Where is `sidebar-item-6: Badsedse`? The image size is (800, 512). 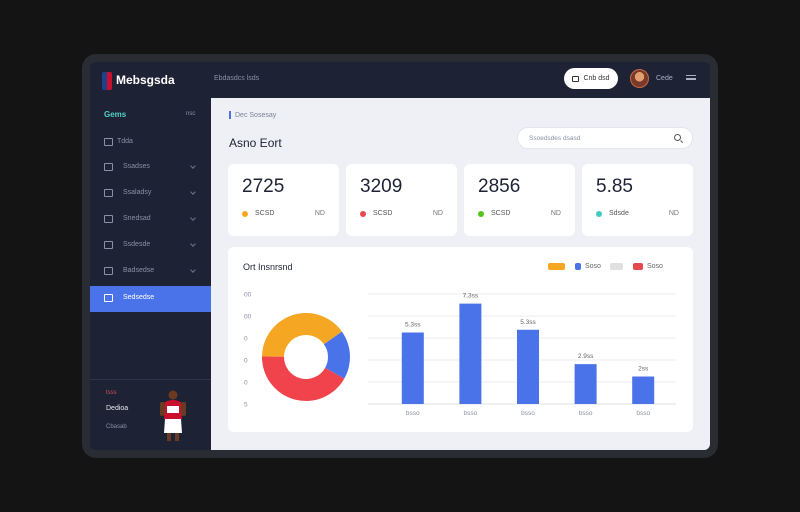 sidebar-item-6: Badsedse is located at coordinates (150, 272).